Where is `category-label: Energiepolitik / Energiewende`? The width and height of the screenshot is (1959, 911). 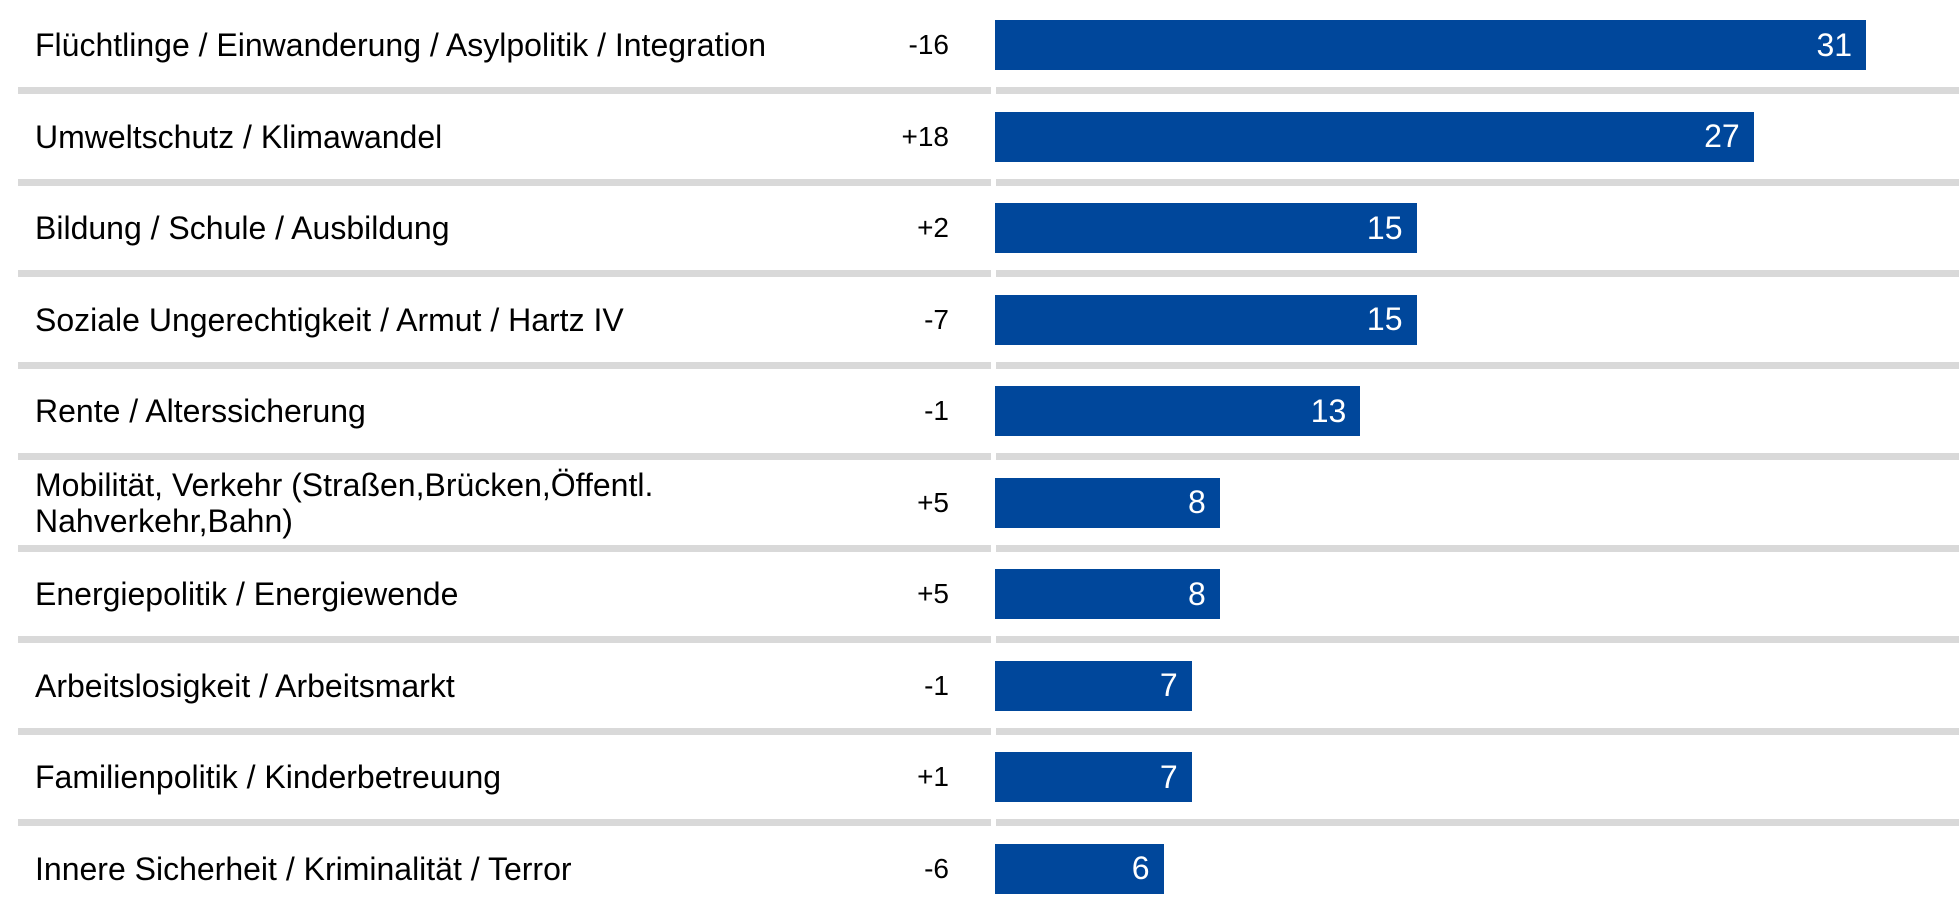
category-label: Energiepolitik / Energiewende is located at coordinates (247, 594).